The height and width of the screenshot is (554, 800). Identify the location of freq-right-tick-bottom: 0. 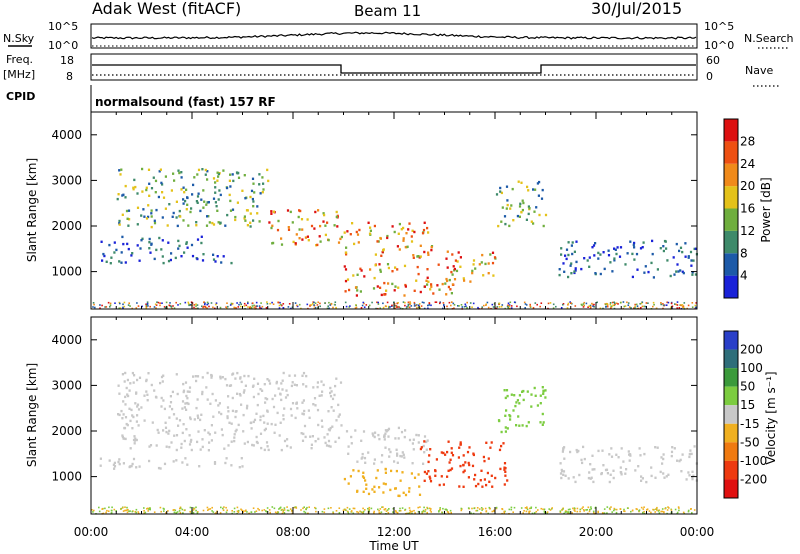
(709, 76).